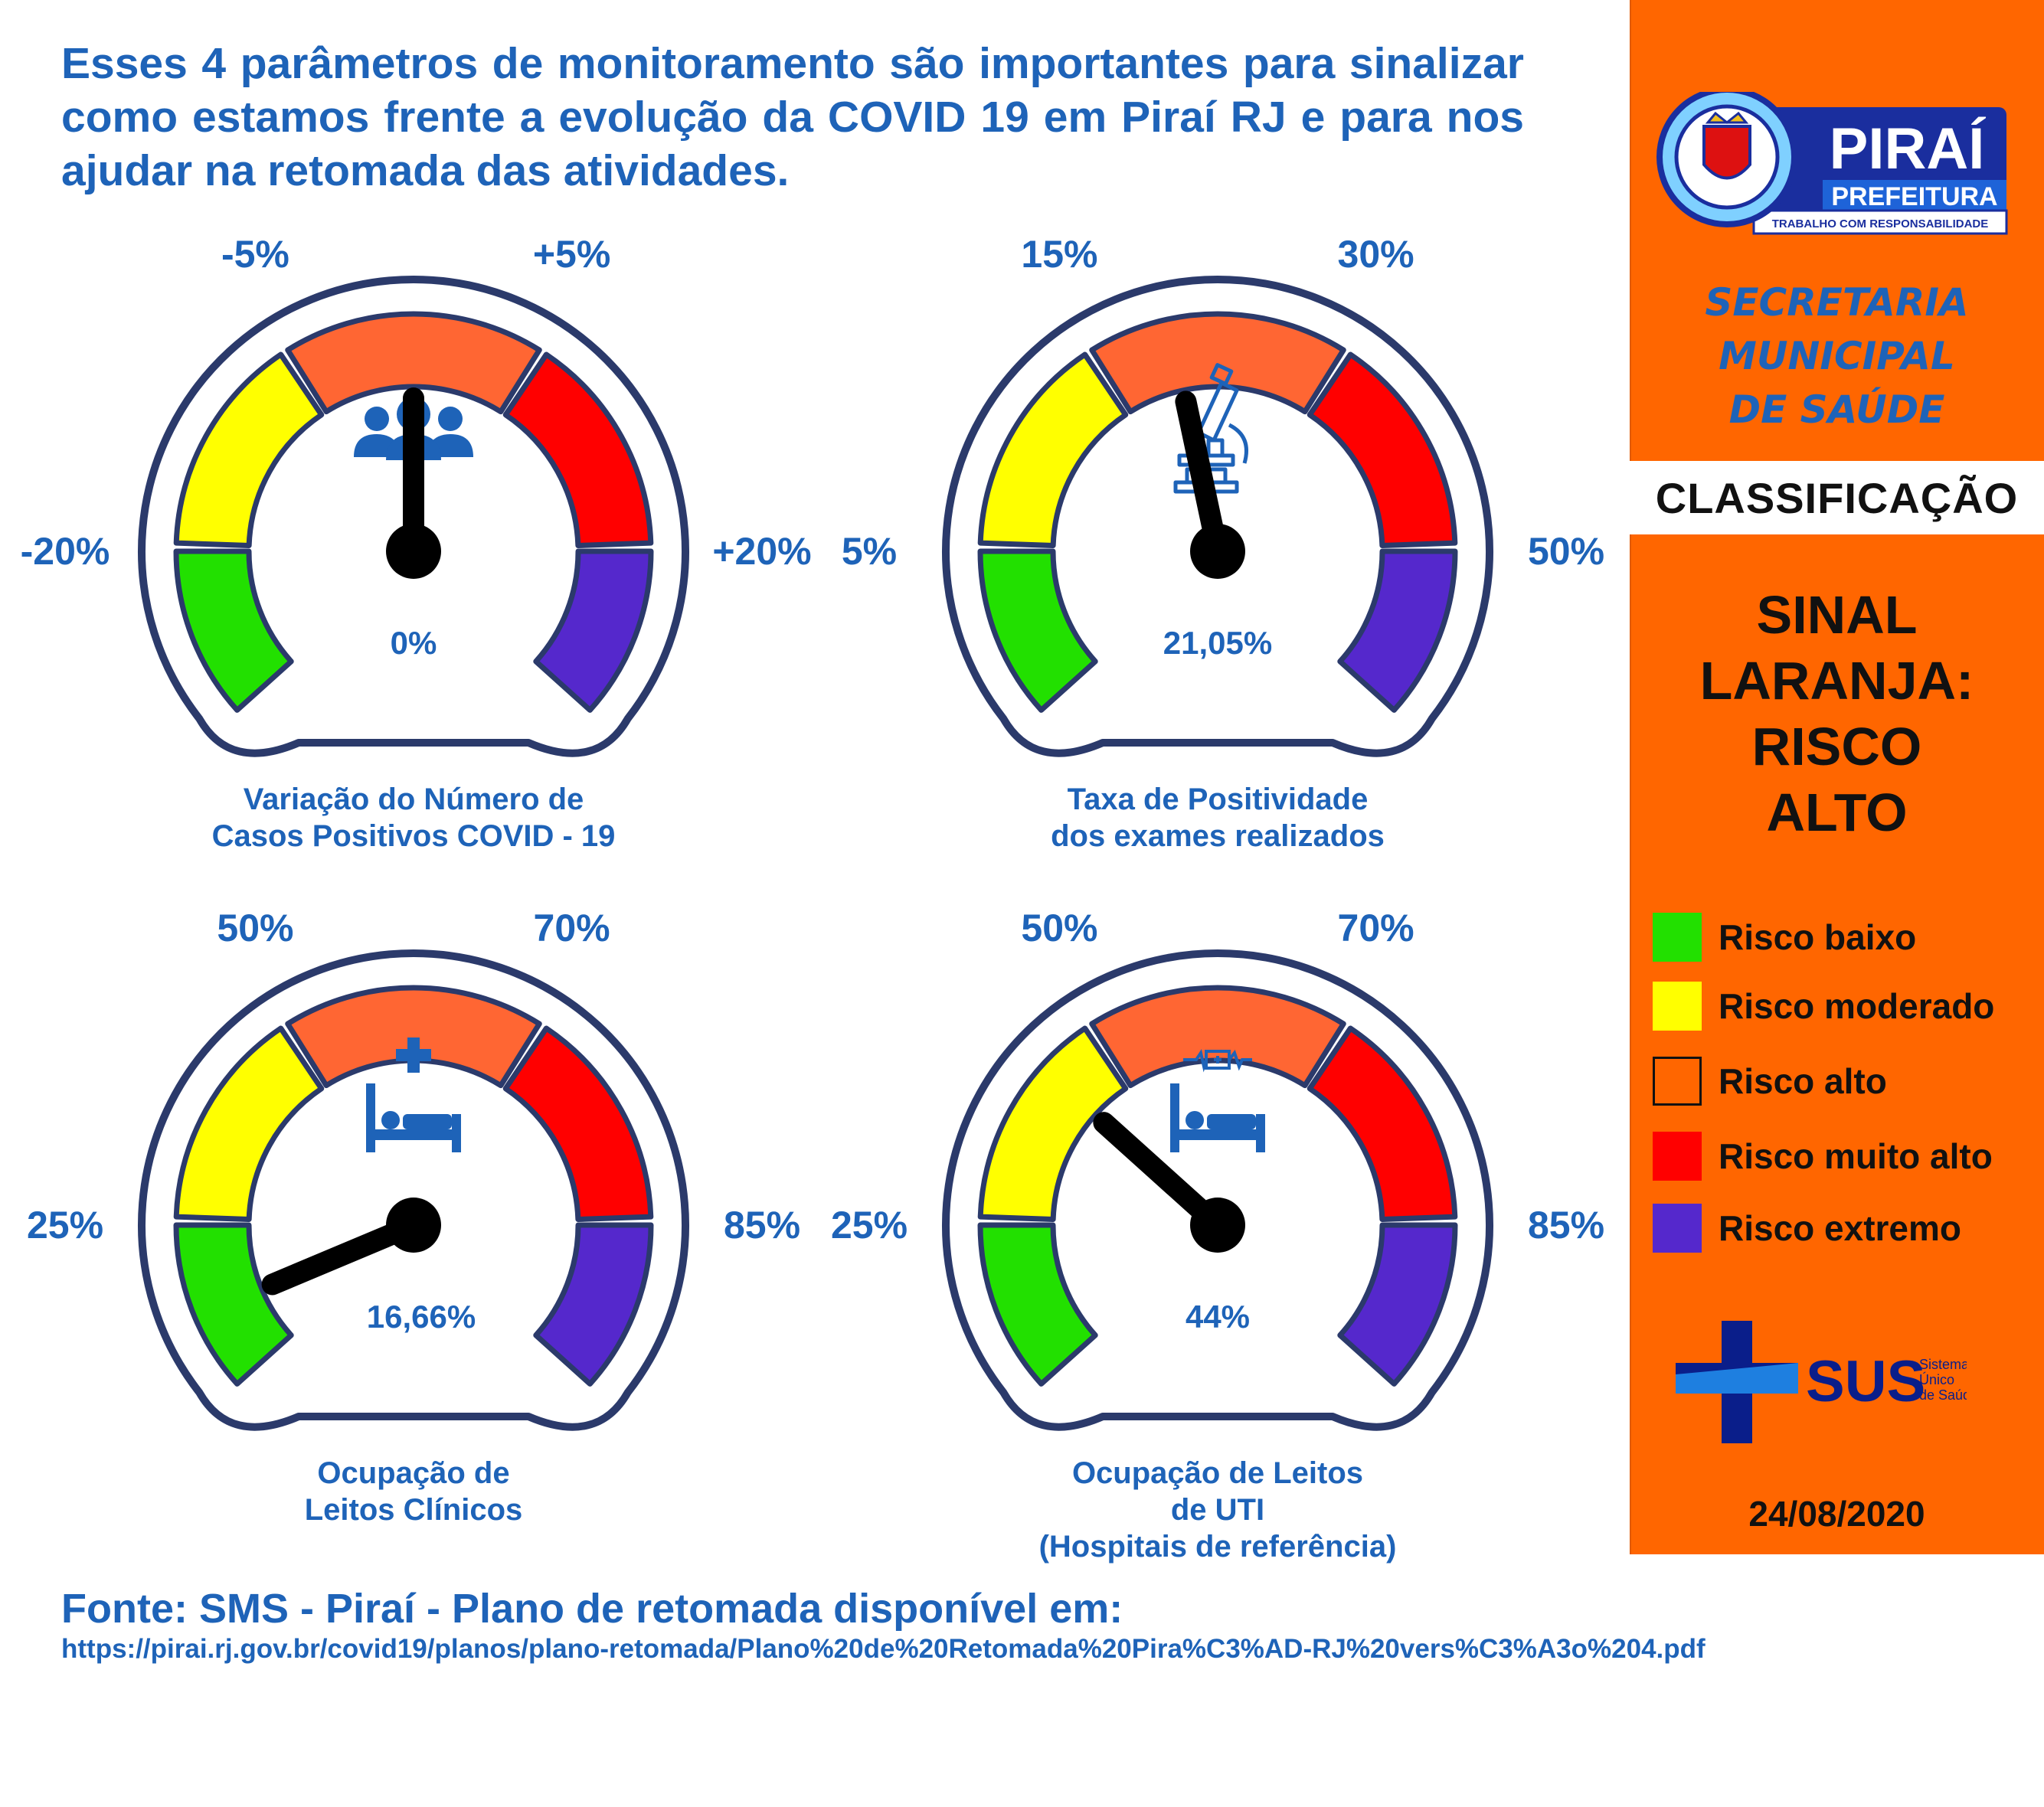 The width and height of the screenshot is (2044, 1807). I want to click on gauge-title-line: Leitos Clínicos, so click(413, 1510).